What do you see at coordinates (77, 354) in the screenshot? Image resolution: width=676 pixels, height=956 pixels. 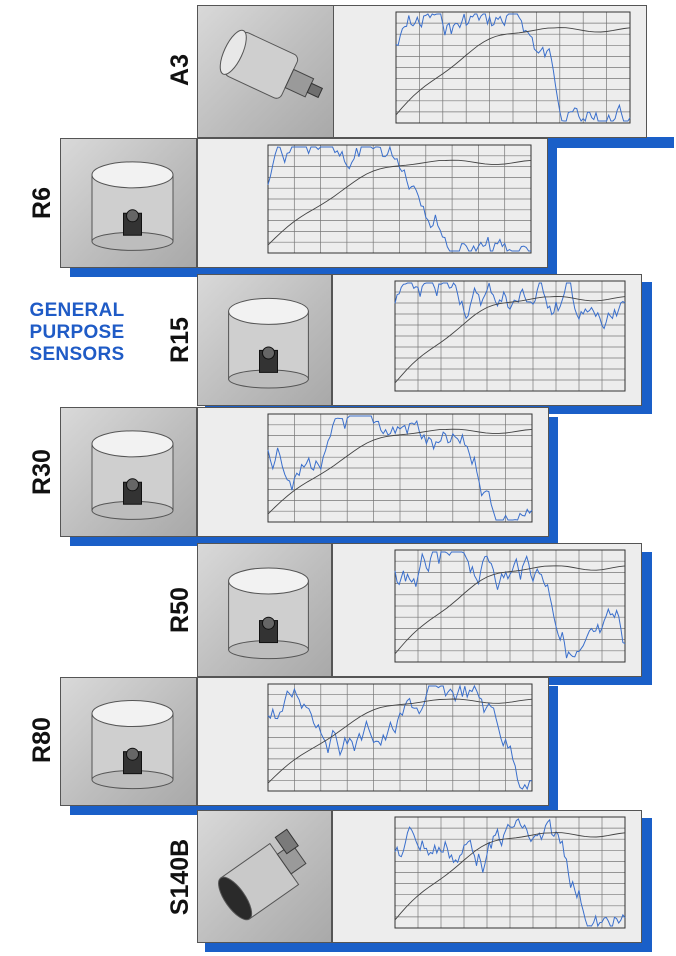 I see `heading-line-3: SENSORS` at bounding box center [77, 354].